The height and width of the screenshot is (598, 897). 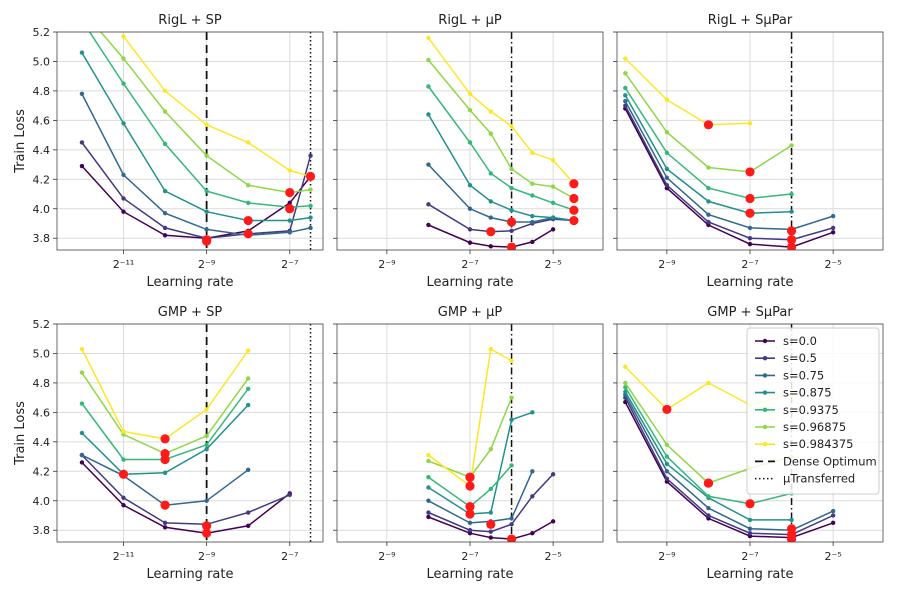 What do you see at coordinates (190, 433) in the screenshot?
I see `plot-frame` at bounding box center [190, 433].